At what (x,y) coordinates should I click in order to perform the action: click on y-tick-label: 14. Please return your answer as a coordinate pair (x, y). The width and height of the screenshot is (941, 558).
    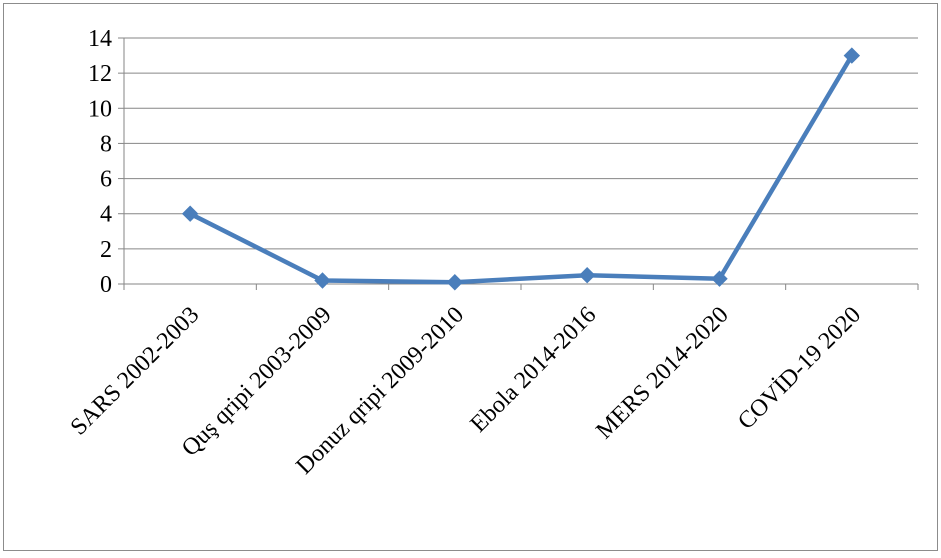
    Looking at the image, I should click on (100, 39).